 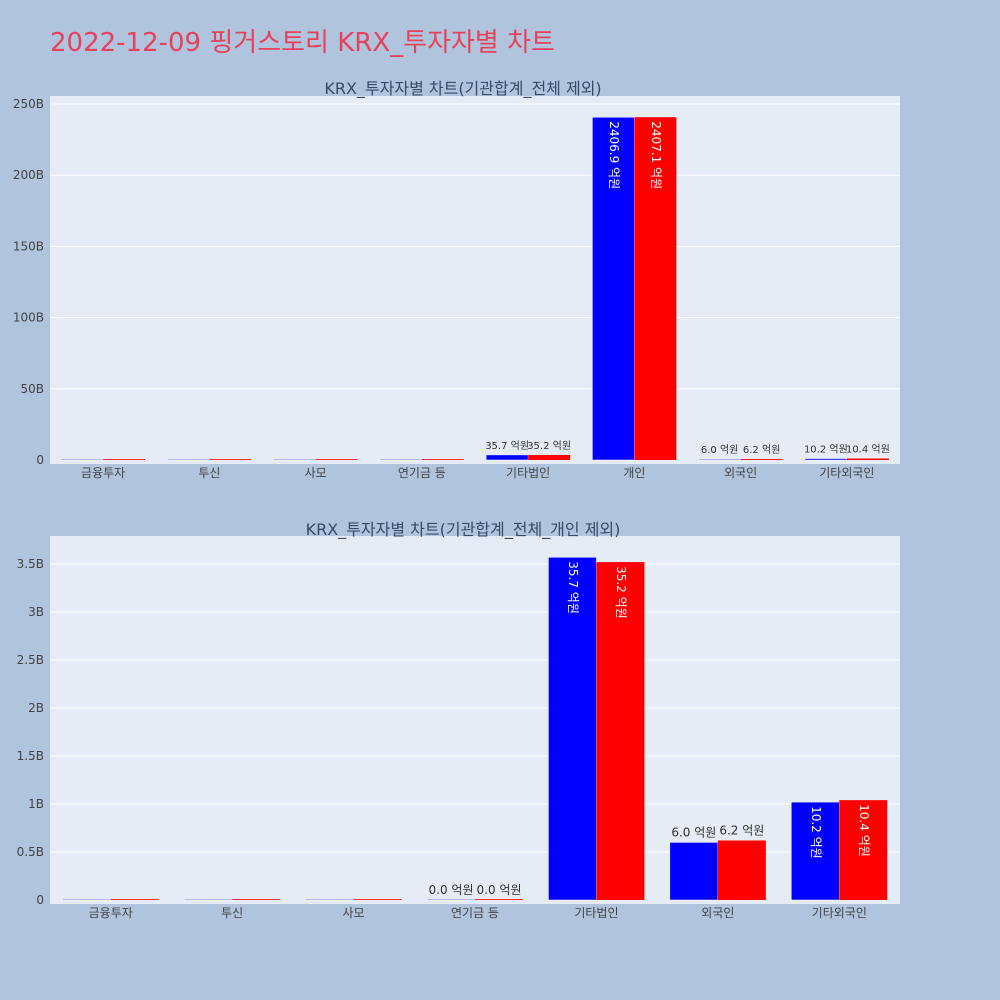 What do you see at coordinates (302, 43) in the screenshot?
I see `page-title: 2022-12-09 핑거스토리 KRX_투자자별 차트` at bounding box center [302, 43].